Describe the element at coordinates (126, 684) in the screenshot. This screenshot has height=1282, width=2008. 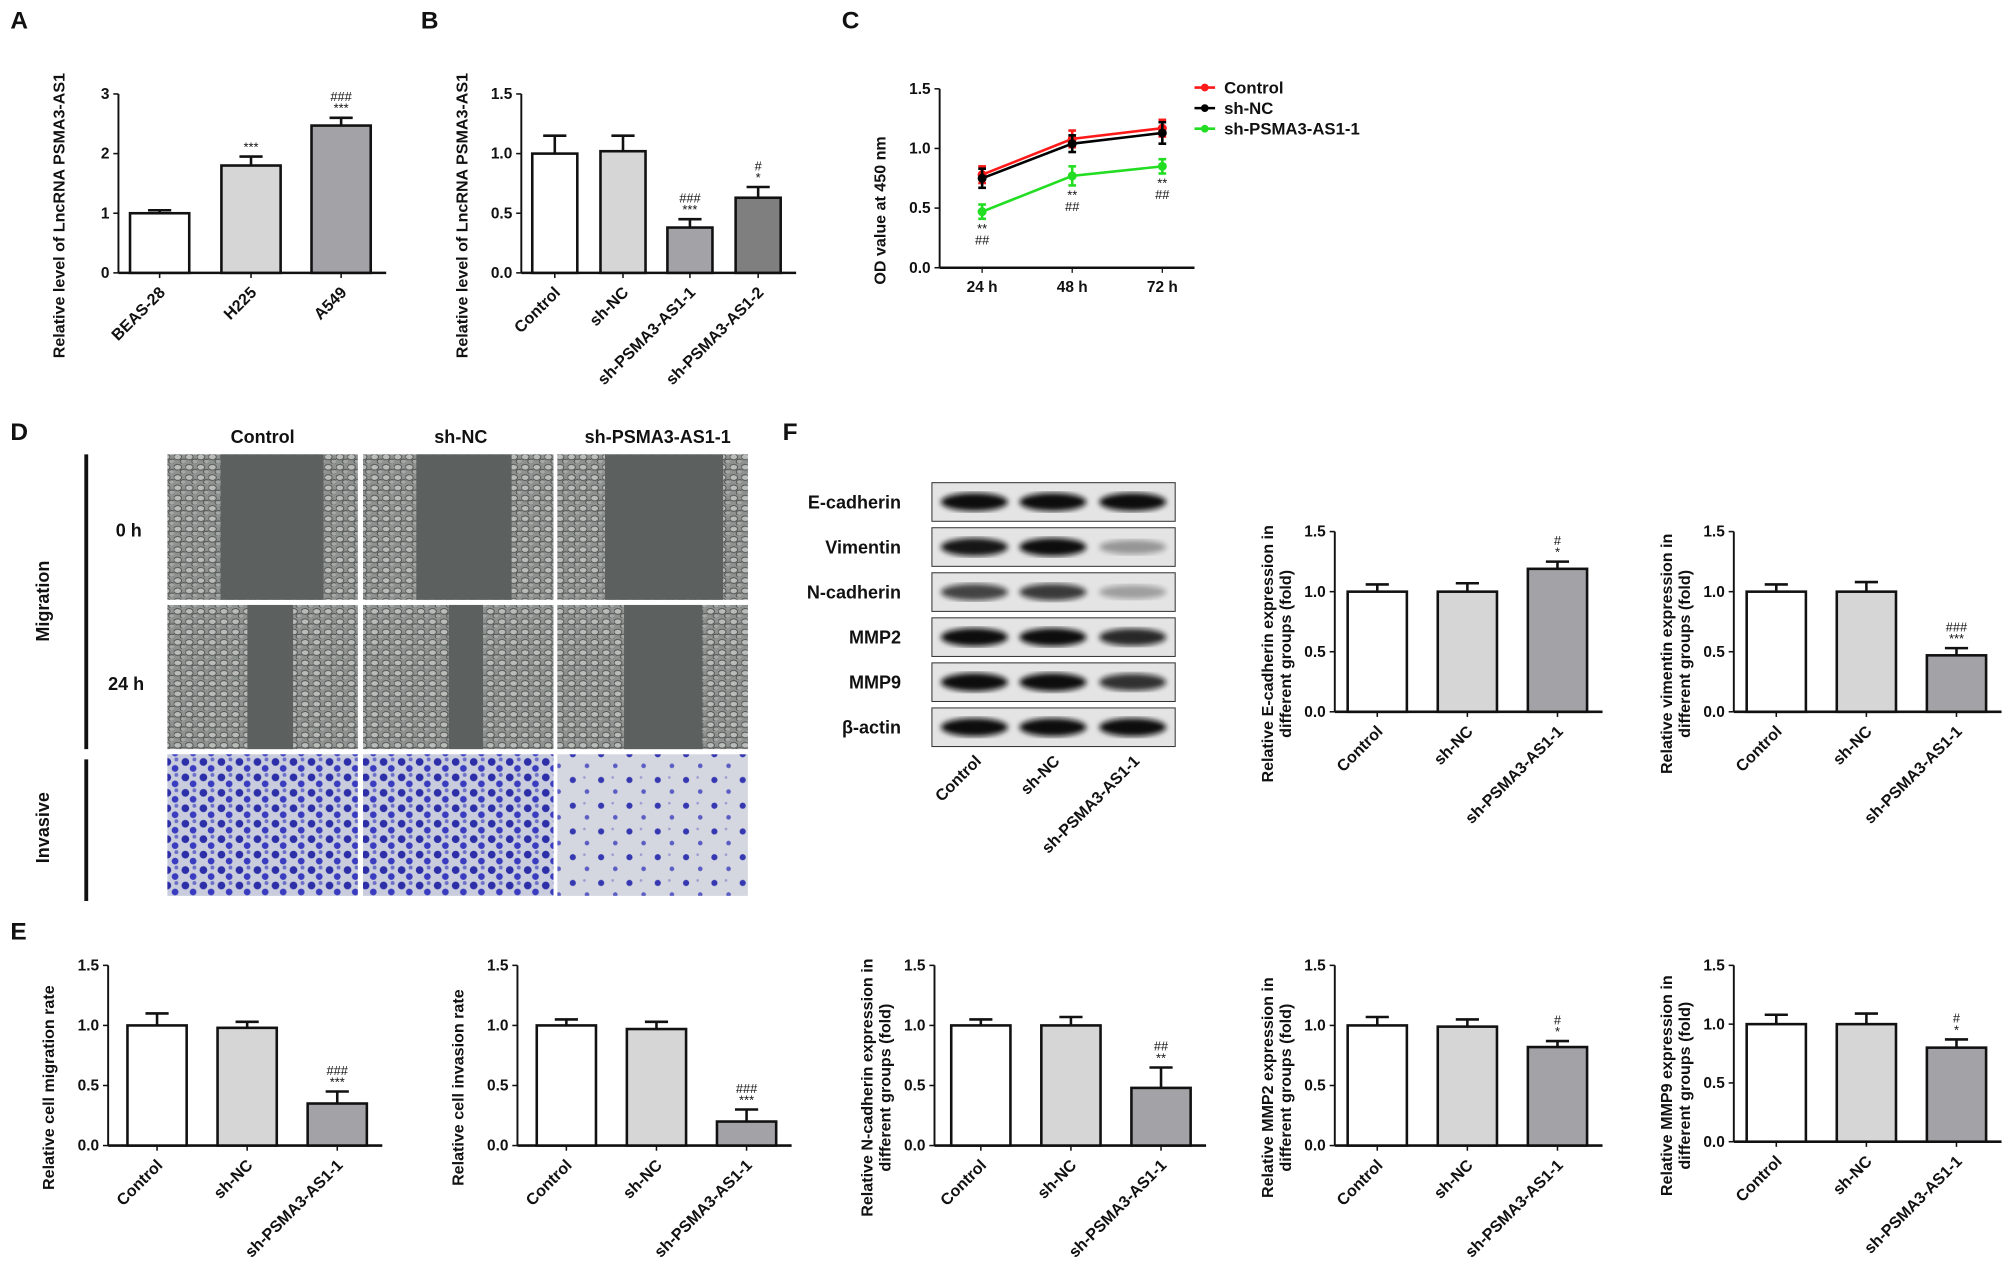
I see `time-label-24h: 24 h` at that location.